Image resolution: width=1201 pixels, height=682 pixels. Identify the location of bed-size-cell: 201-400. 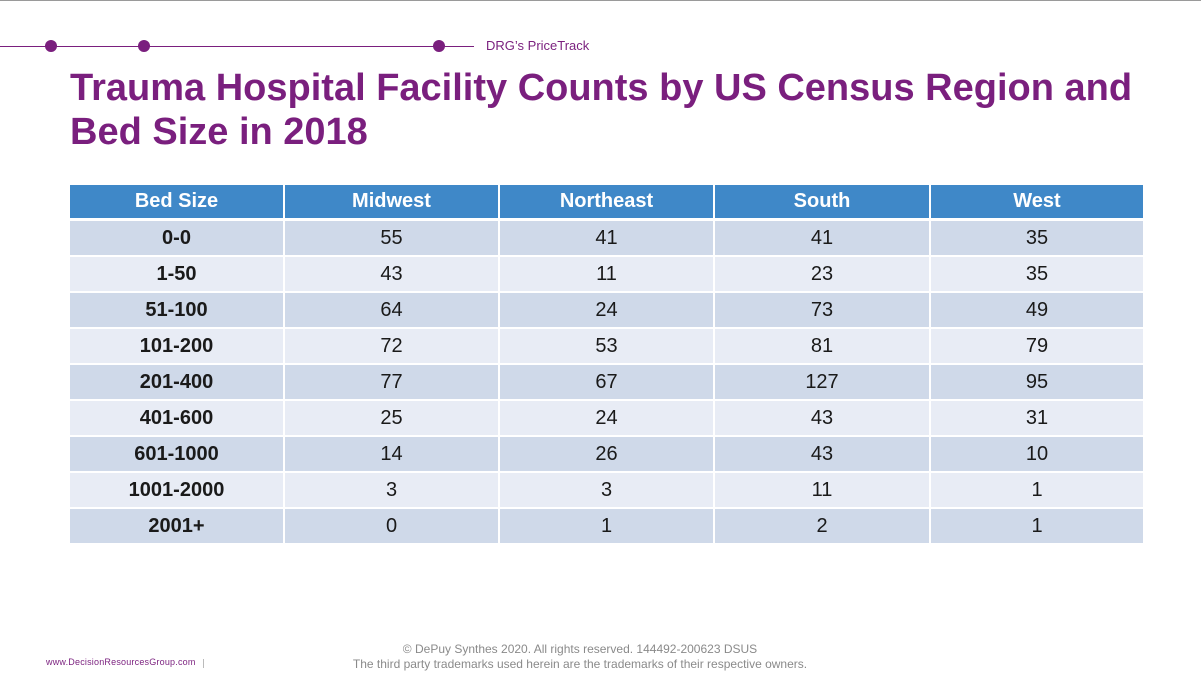
(177, 382).